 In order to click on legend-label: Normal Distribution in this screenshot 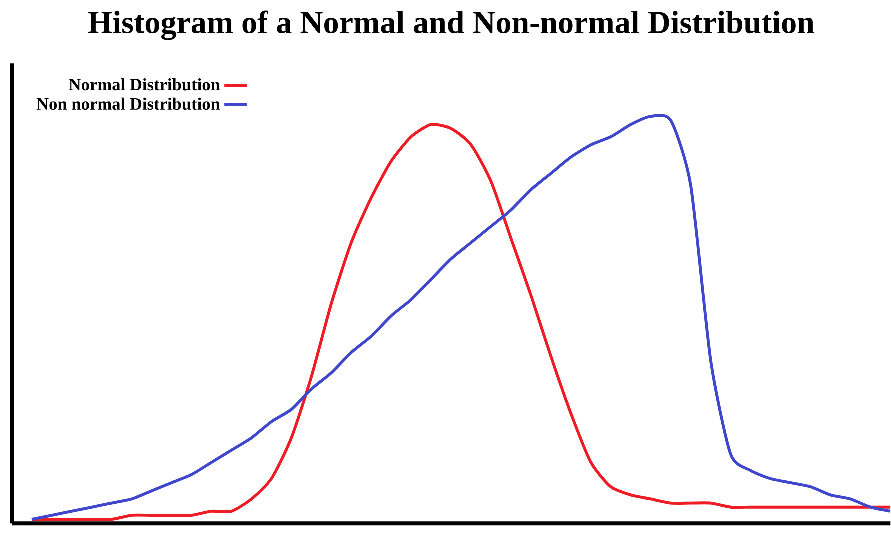, I will do `click(144, 84)`.